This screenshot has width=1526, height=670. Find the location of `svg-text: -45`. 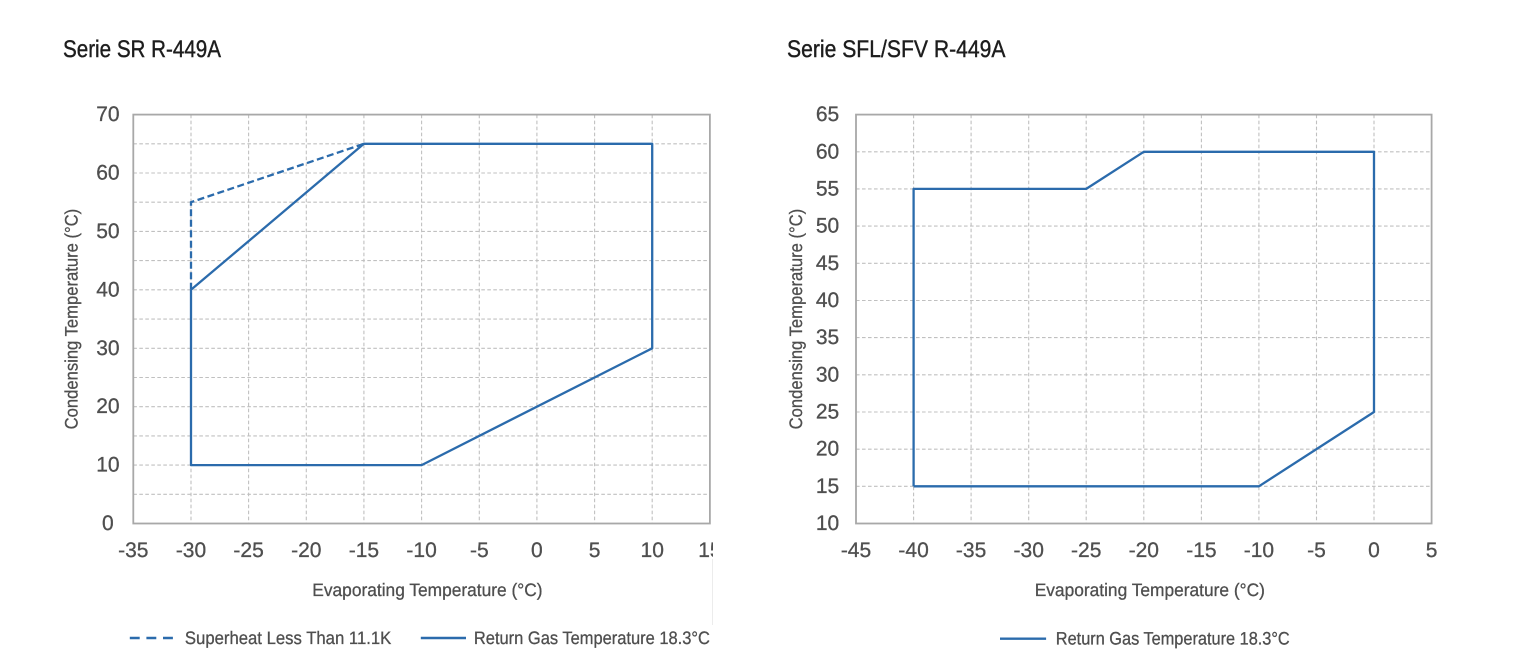

svg-text: -45 is located at coordinates (856, 550).